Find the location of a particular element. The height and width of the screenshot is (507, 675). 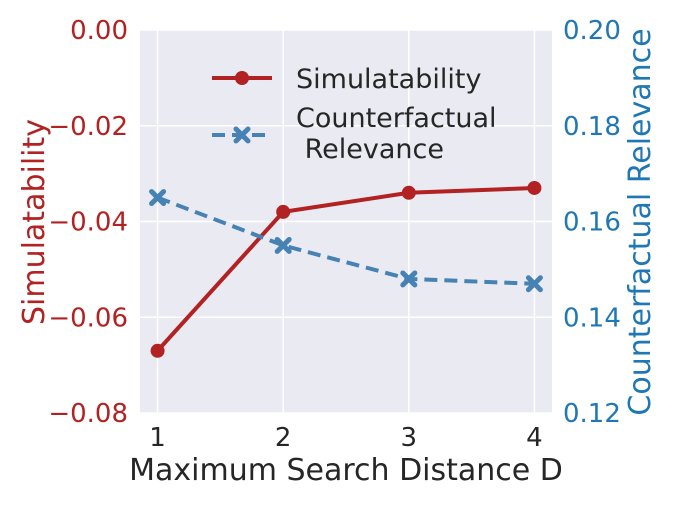

left-axis-ticks: 0.00 −0.02 −0.04 −0.06 −0.08 is located at coordinates (88, 222).